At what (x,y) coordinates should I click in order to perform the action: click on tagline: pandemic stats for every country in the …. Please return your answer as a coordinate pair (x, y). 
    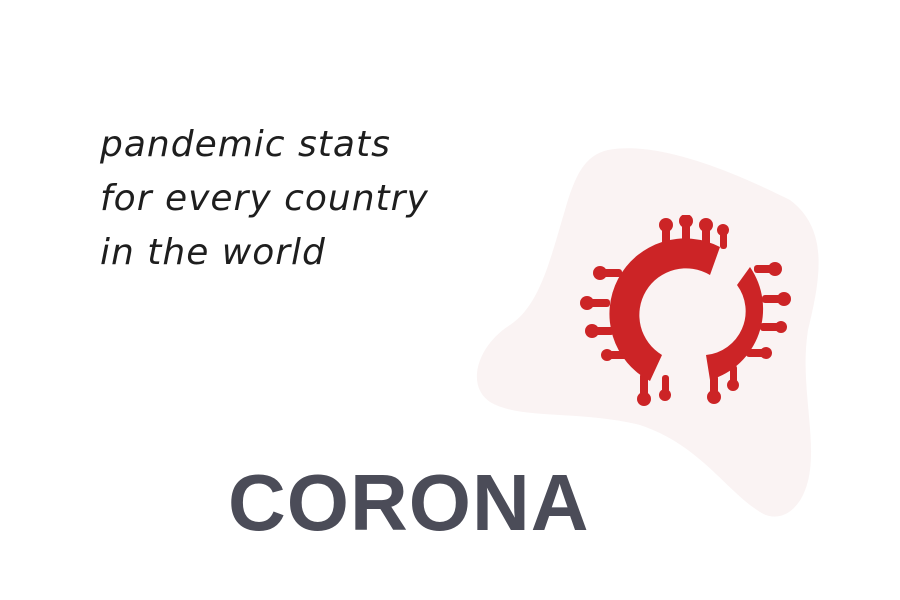
    Looking at the image, I should click on (264, 199).